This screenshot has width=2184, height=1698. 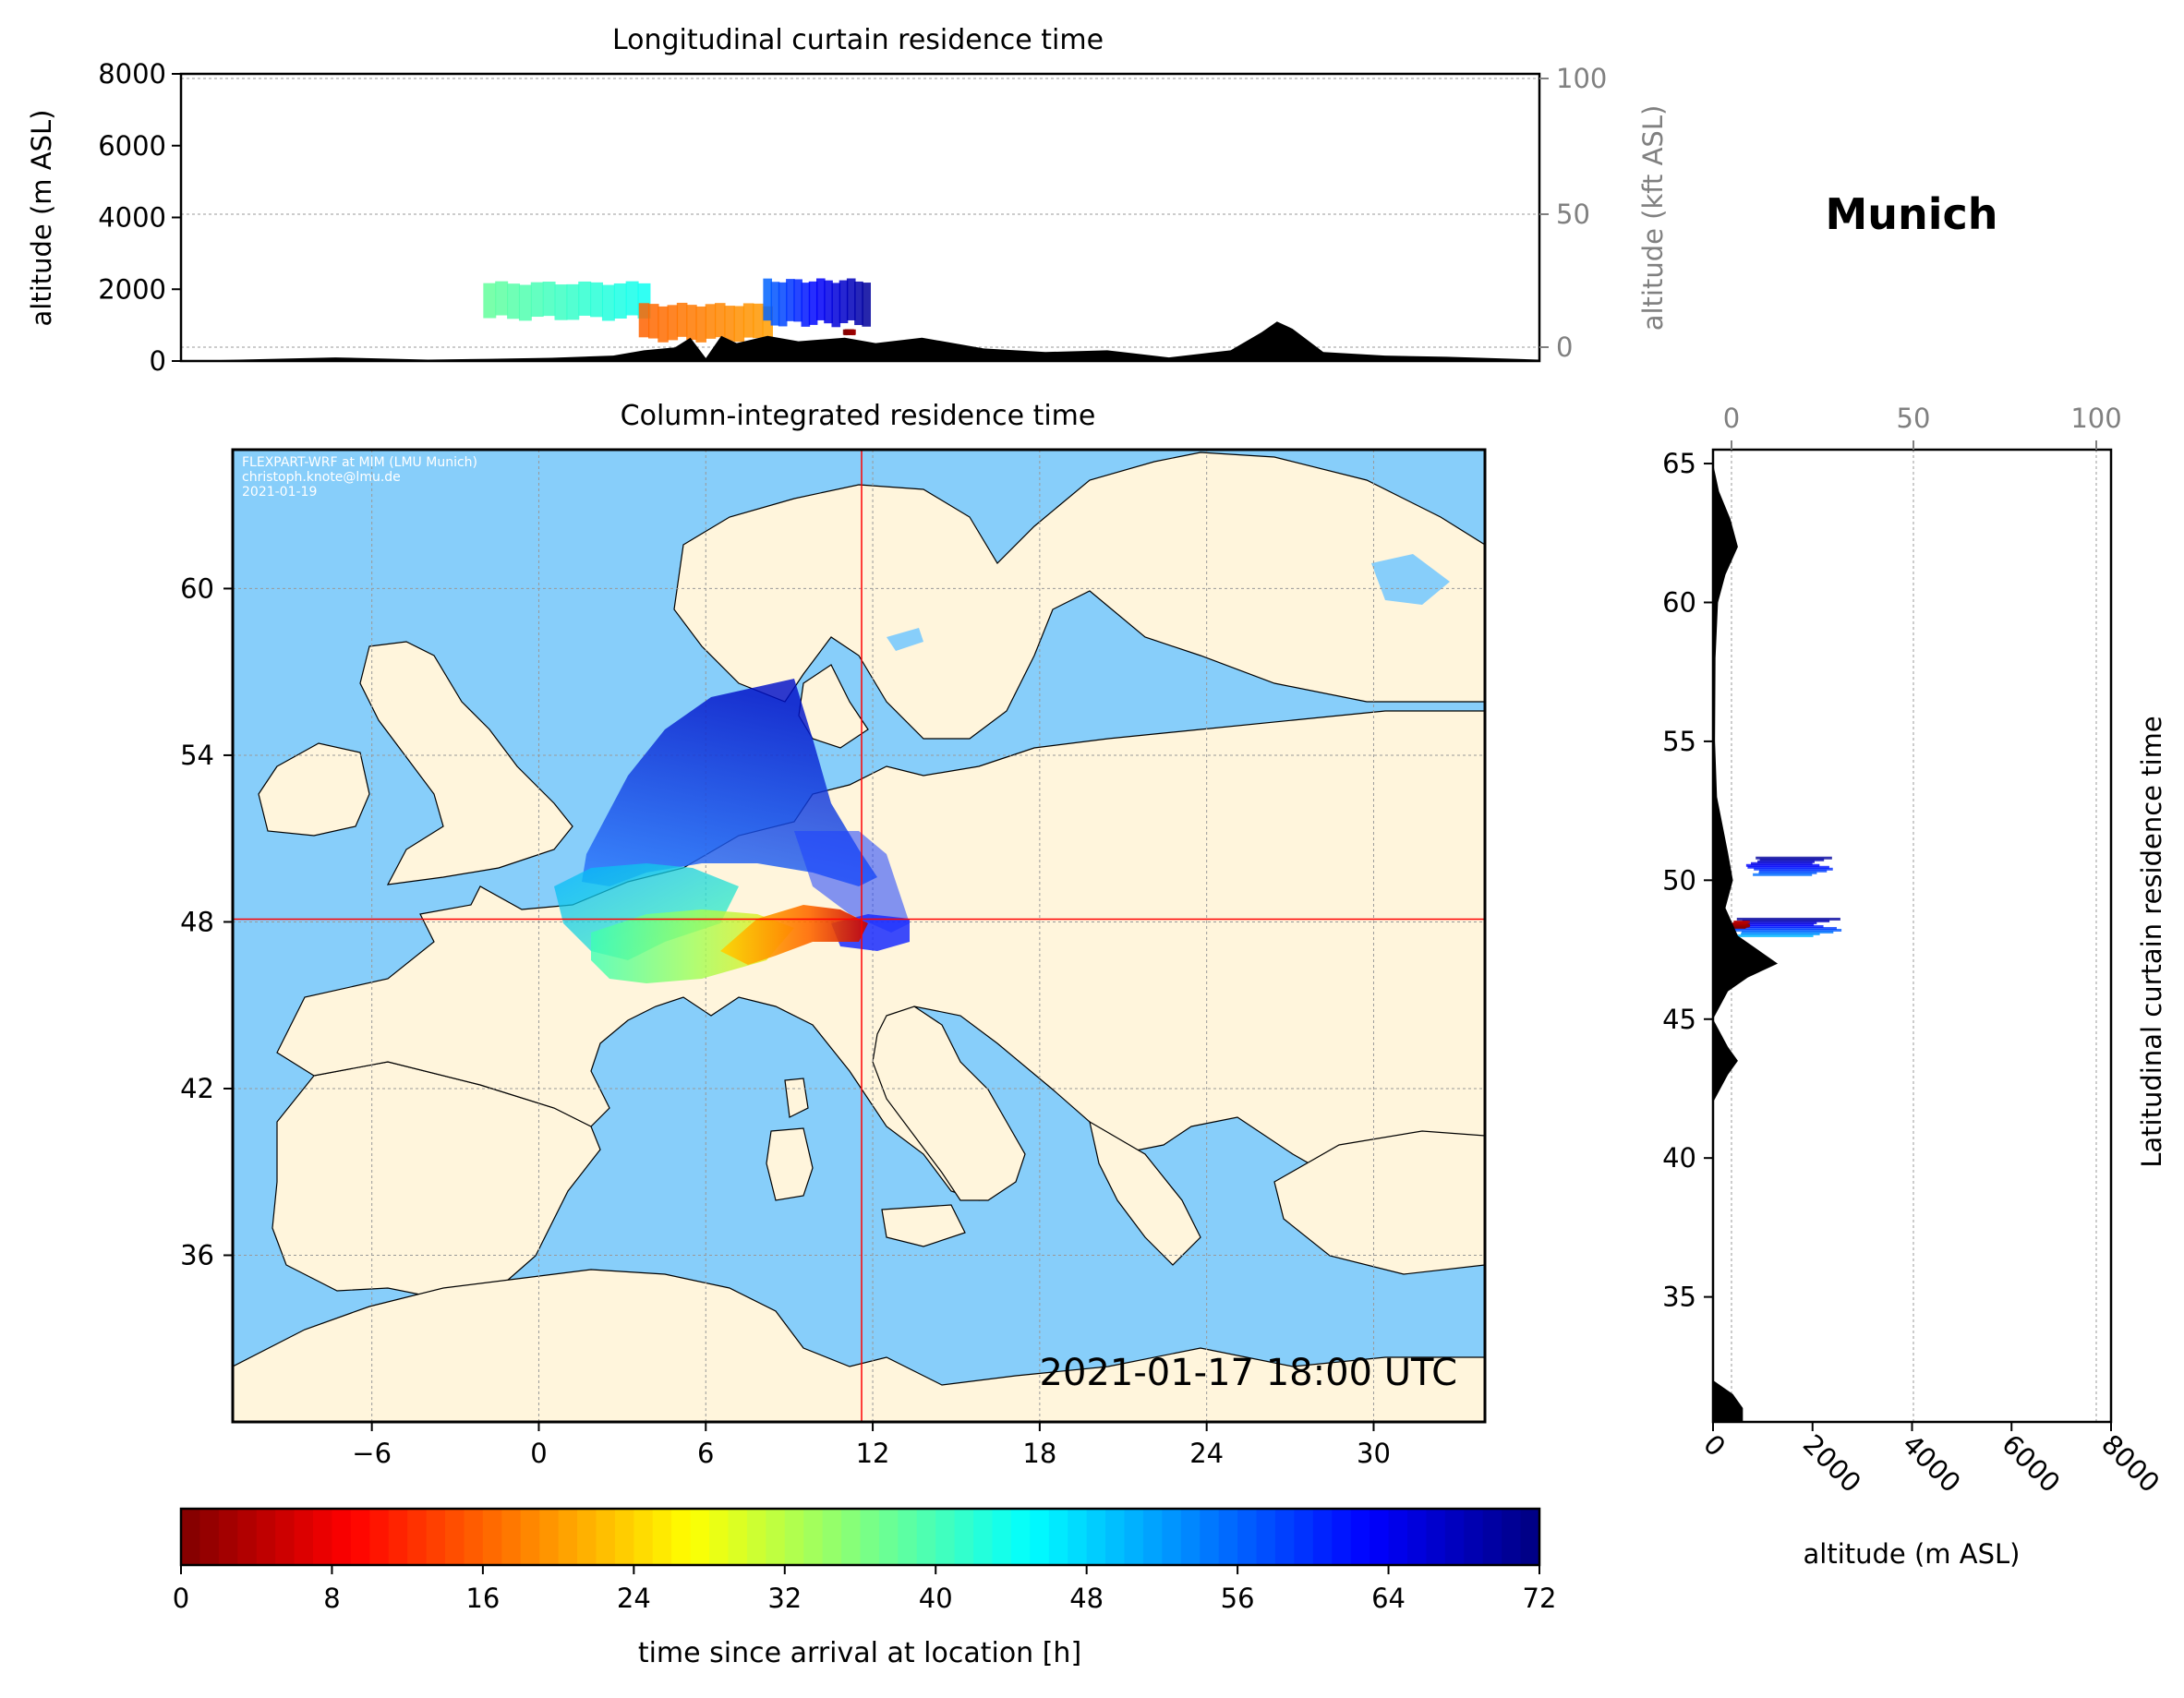 What do you see at coordinates (1679, 741) in the screenshot?
I see `latitudinal-ytick-label: 55` at bounding box center [1679, 741].